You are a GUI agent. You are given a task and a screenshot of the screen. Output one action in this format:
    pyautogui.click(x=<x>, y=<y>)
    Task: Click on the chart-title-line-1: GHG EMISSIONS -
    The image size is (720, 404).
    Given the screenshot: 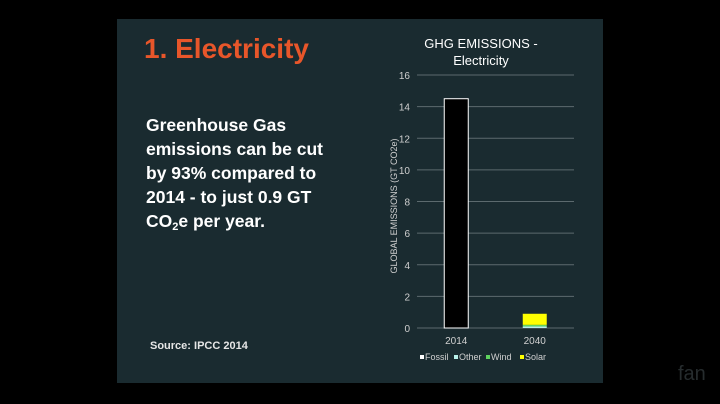 What is the action you would take?
    pyautogui.click(x=480, y=43)
    